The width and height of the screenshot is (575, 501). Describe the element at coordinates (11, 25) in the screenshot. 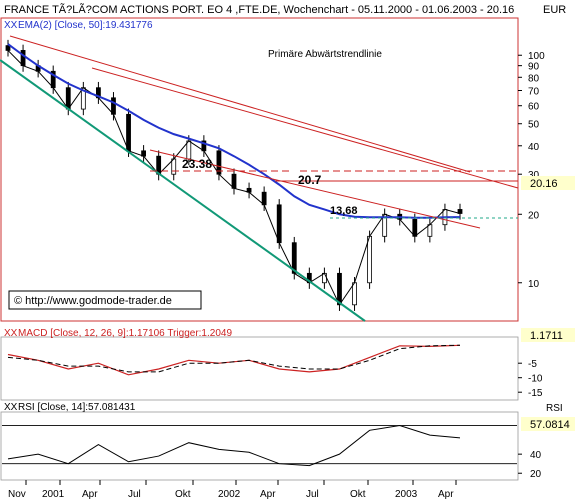

I see `ema-marker: XX` at that location.